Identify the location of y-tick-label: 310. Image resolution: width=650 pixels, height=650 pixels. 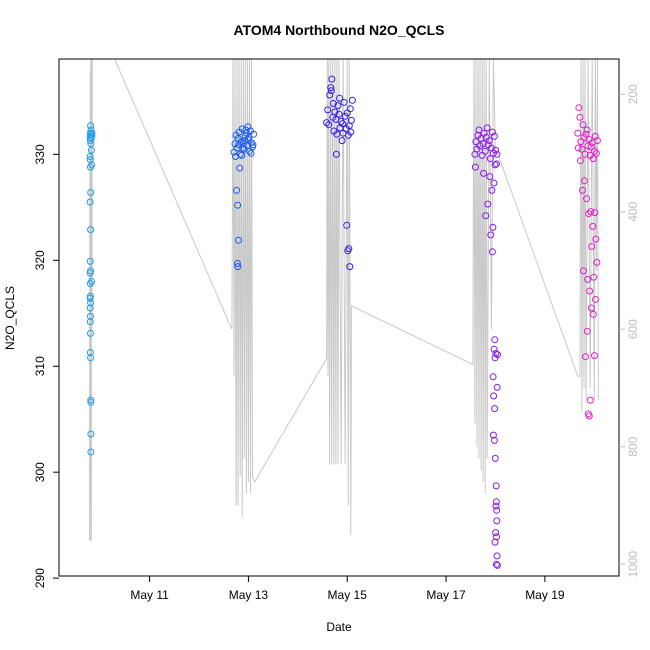
(40, 366).